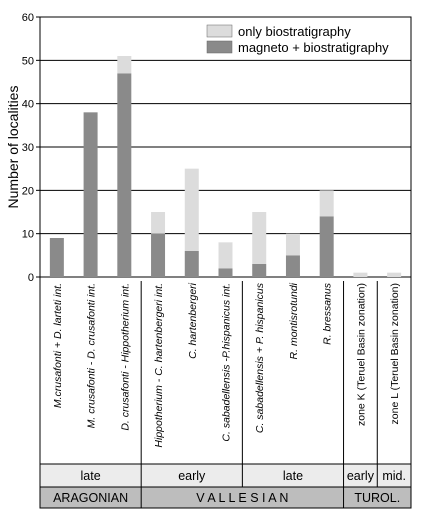  What do you see at coordinates (92, 355) in the screenshot?
I see `category-label: M. crusafonti - D. crusafonti int.` at bounding box center [92, 355].